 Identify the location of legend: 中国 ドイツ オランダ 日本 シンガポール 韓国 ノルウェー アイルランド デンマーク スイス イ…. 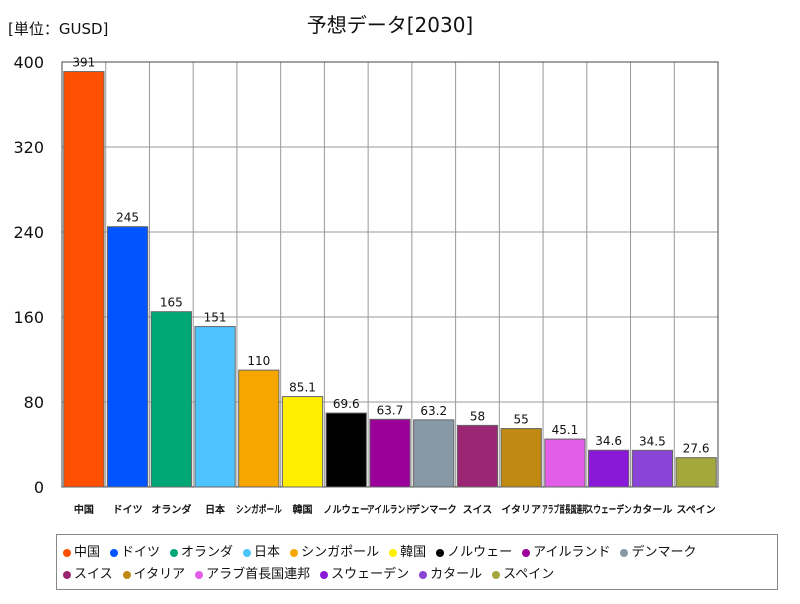
(417, 562).